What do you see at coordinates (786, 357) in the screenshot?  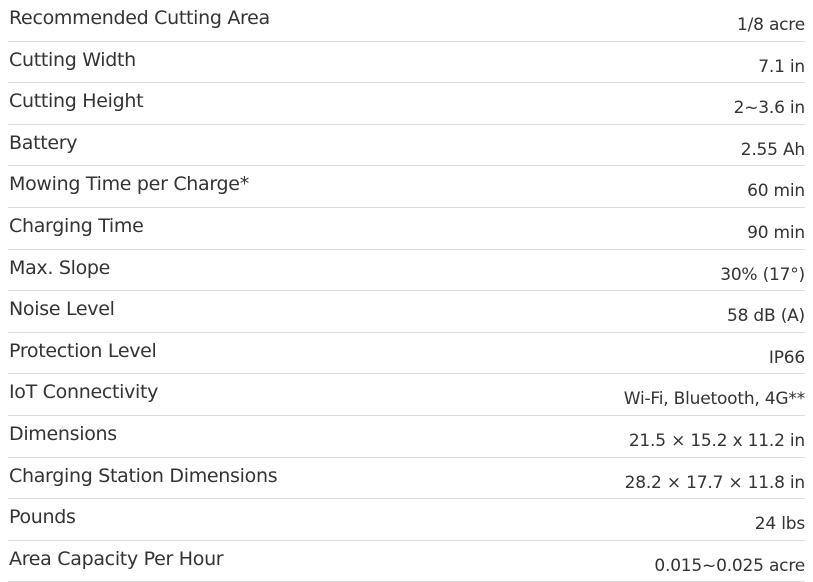 I see `spec-value: IP66` at bounding box center [786, 357].